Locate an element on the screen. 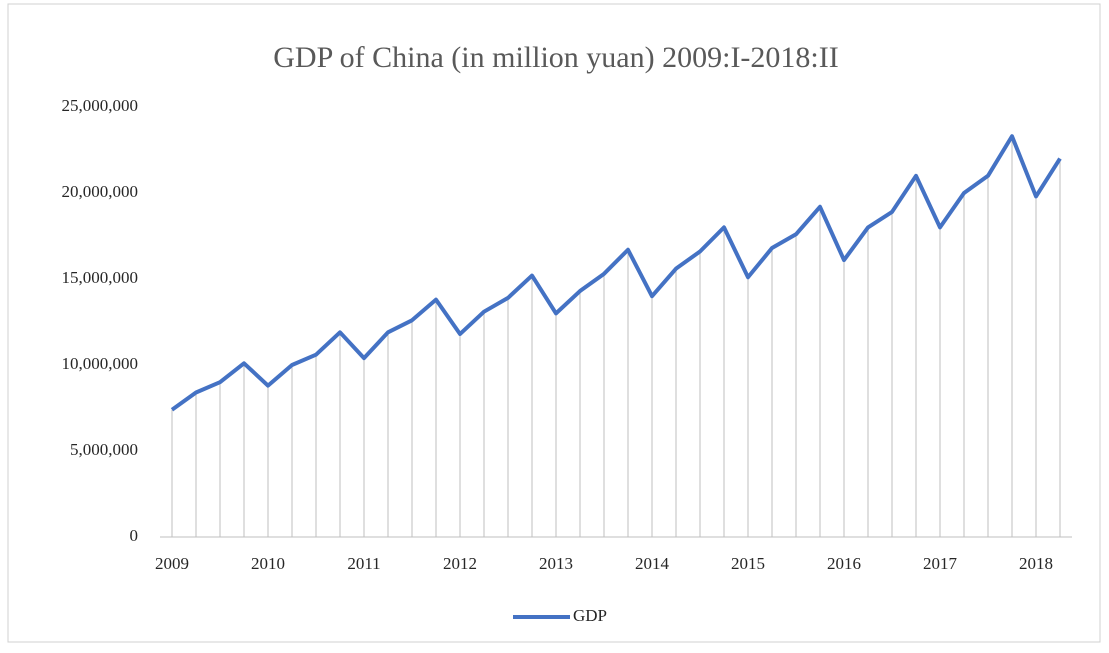  x-tick-label: 2009 is located at coordinates (172, 563).